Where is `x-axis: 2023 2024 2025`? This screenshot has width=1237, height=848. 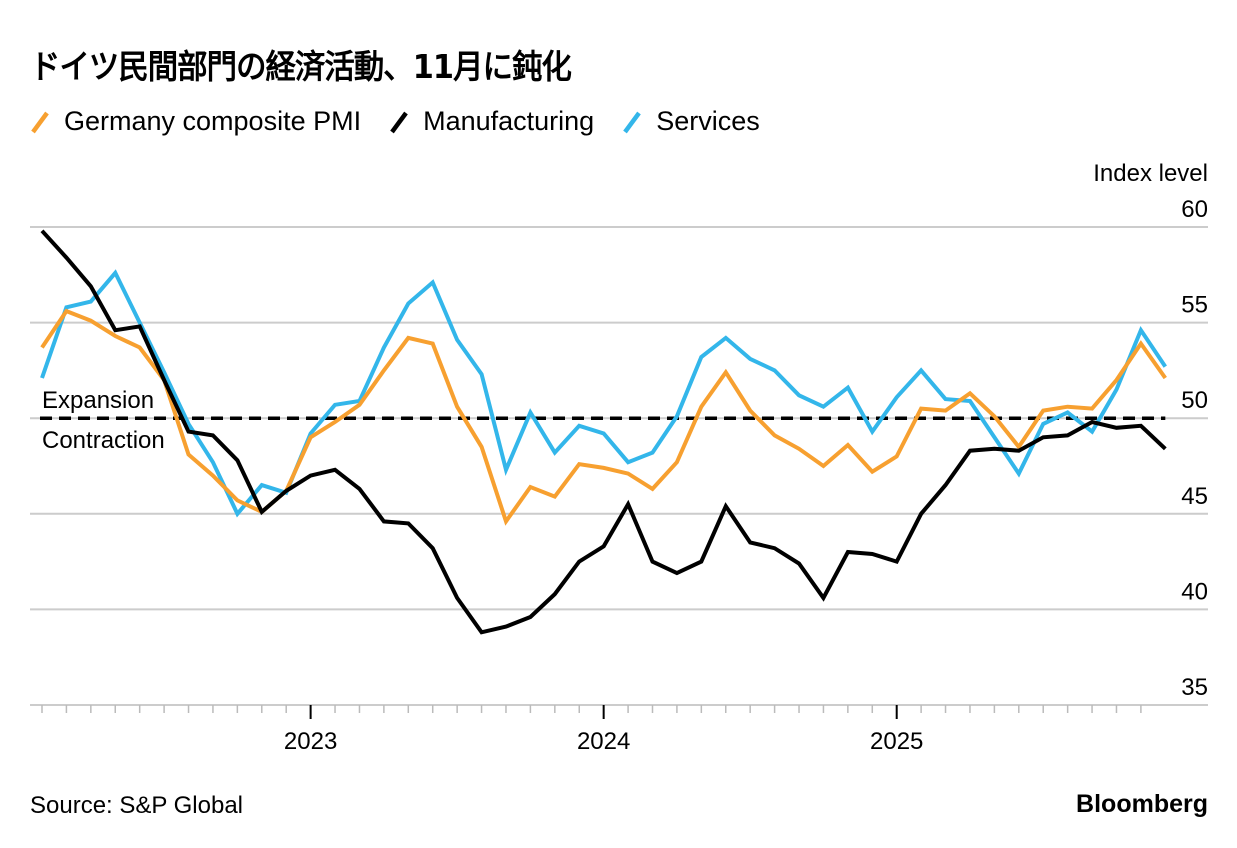 x-axis: 2023 2024 2025 is located at coordinates (619, 729).